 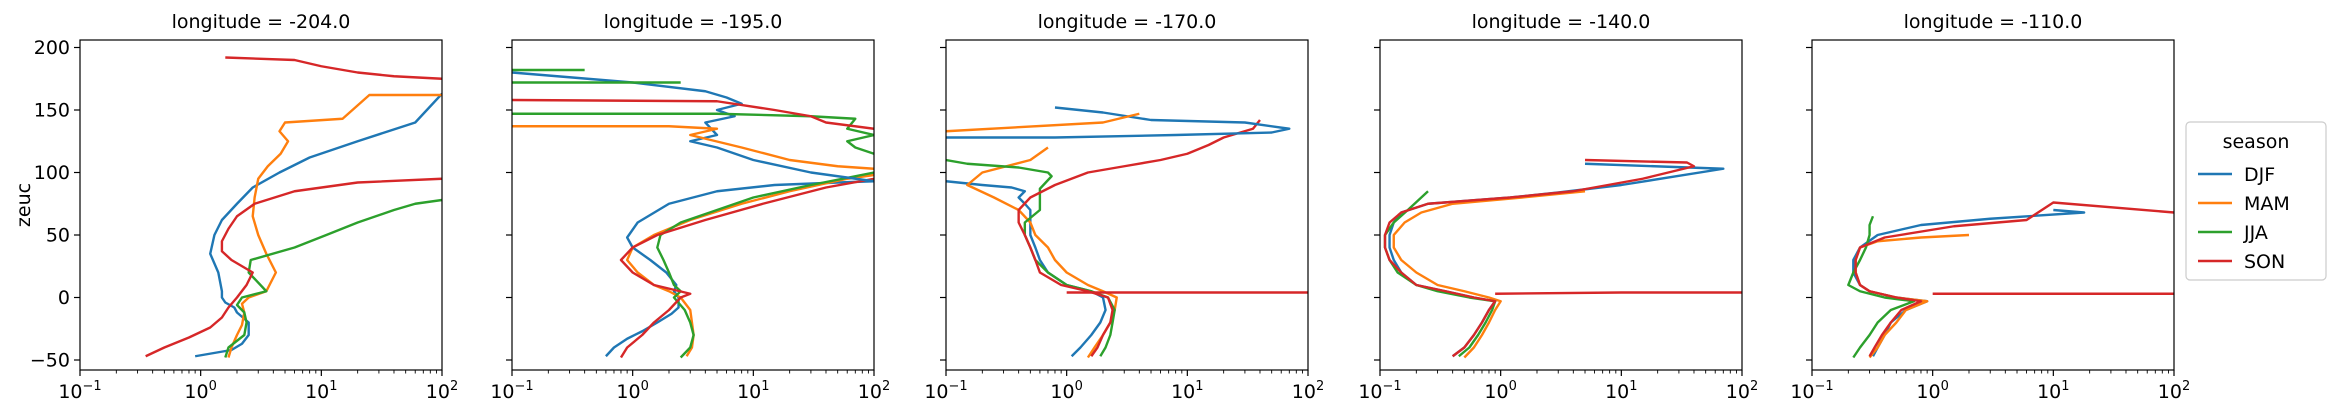 What do you see at coordinates (261, 22) in the screenshot?
I see `panel-title: longitude = -204.0` at bounding box center [261, 22].